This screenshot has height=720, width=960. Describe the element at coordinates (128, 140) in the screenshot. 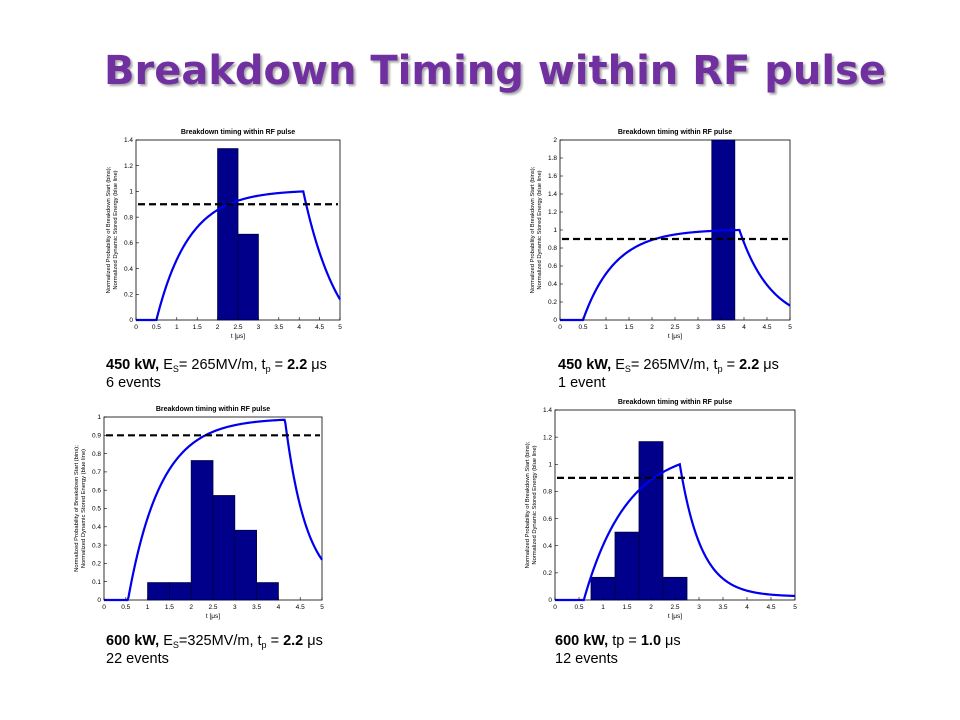

I see `y-tick-label: 1.4` at that location.